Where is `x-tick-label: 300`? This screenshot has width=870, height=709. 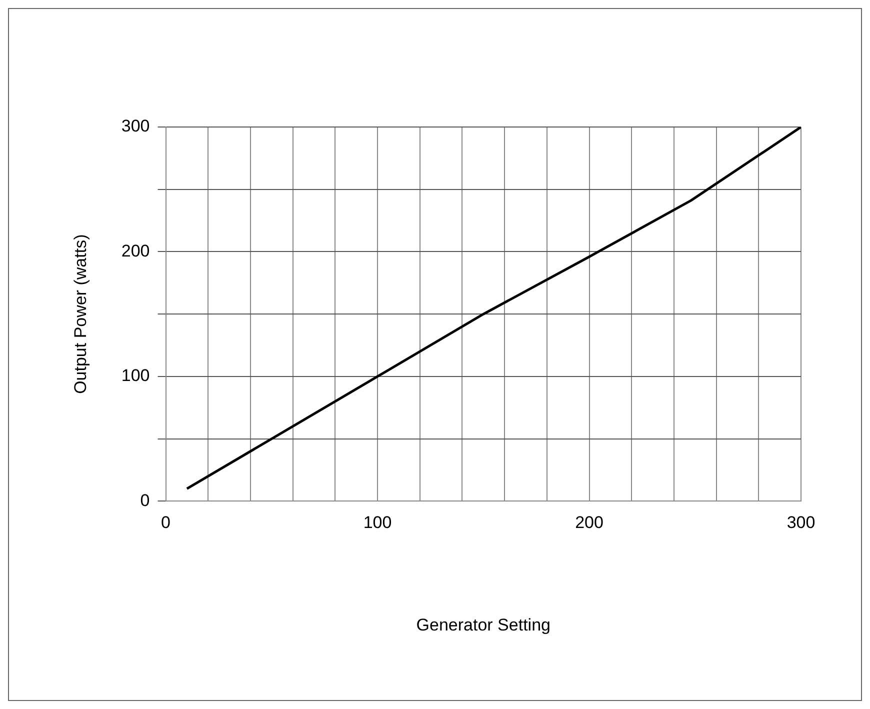 x-tick-label: 300 is located at coordinates (801, 522).